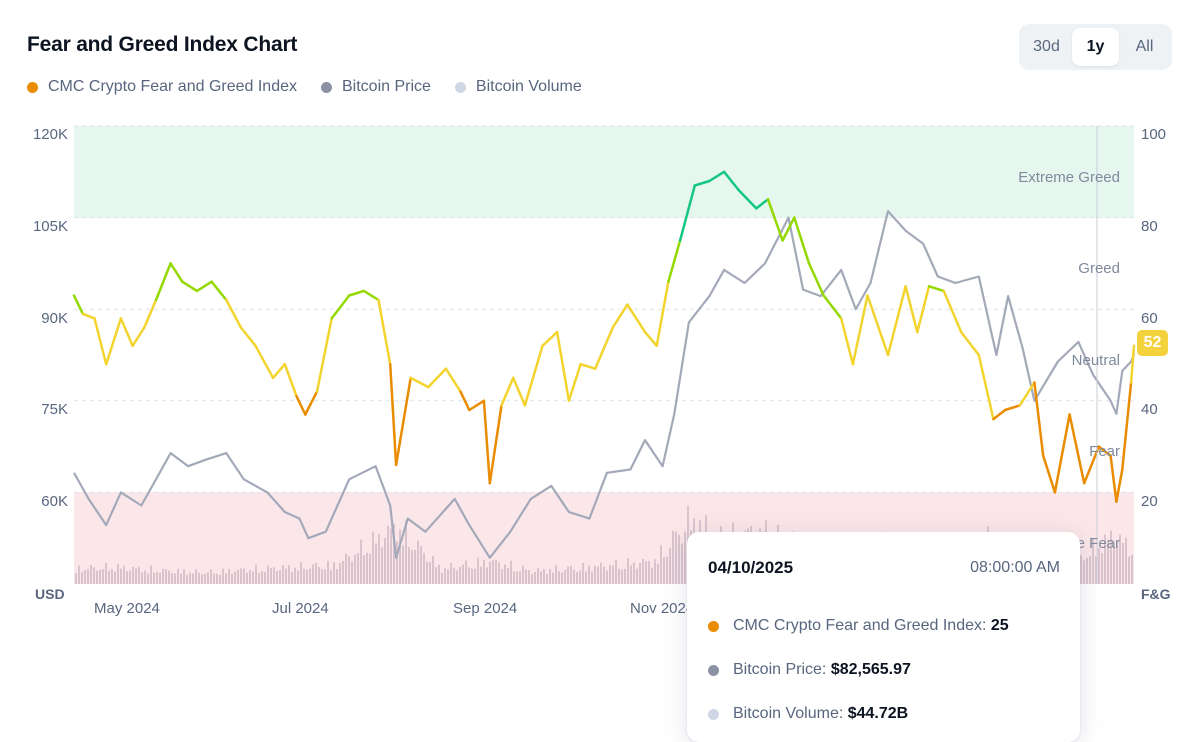  I want to click on legend-dot-volume, so click(460, 87).